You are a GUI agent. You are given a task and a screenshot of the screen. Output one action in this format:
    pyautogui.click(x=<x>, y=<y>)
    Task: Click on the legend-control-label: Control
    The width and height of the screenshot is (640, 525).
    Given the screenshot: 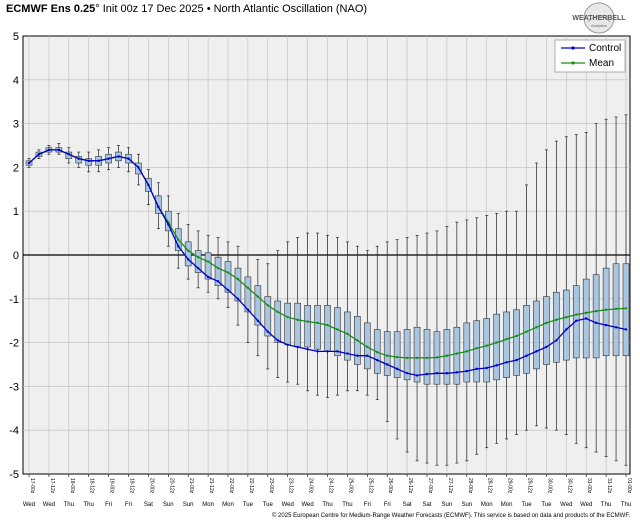 What is the action you would take?
    pyautogui.click(x=605, y=48)
    